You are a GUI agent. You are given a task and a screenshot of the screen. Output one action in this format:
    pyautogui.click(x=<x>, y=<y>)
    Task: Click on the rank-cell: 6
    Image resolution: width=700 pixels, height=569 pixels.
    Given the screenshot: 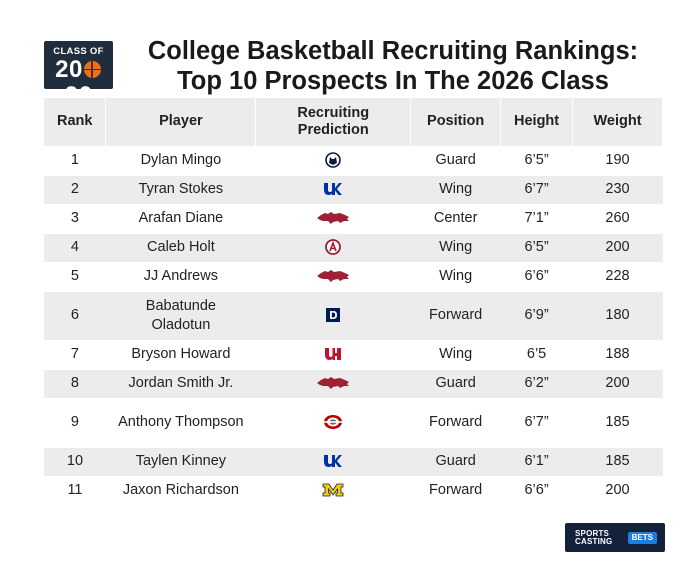 What is the action you would take?
    pyautogui.click(x=75, y=315)
    